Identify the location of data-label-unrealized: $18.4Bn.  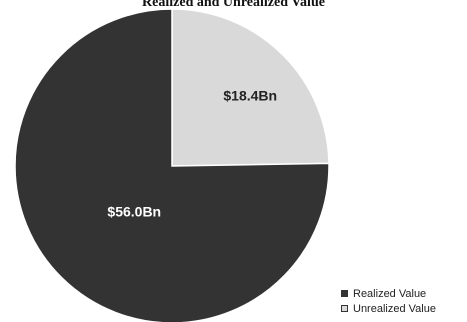
(250, 95).